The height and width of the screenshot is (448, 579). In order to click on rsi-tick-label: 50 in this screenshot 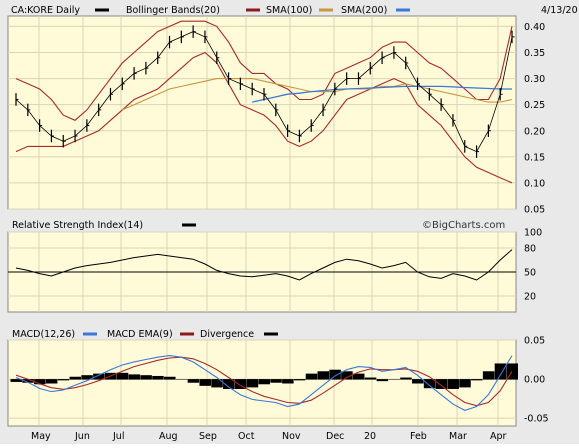, I will do `click(530, 273)`.